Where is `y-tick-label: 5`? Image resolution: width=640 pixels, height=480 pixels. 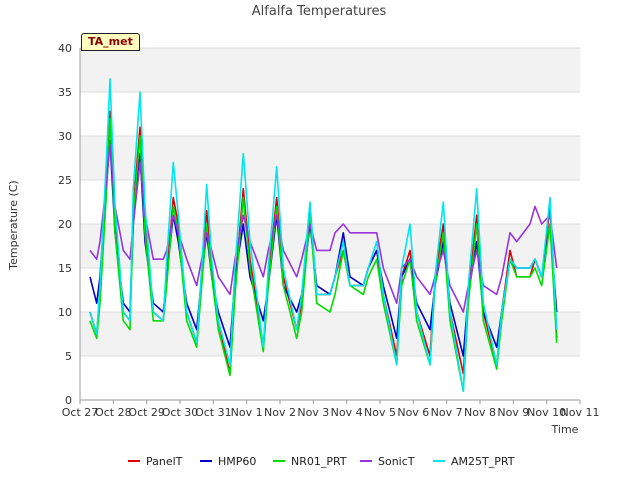 y-tick-label: 5 is located at coordinates (68, 356).